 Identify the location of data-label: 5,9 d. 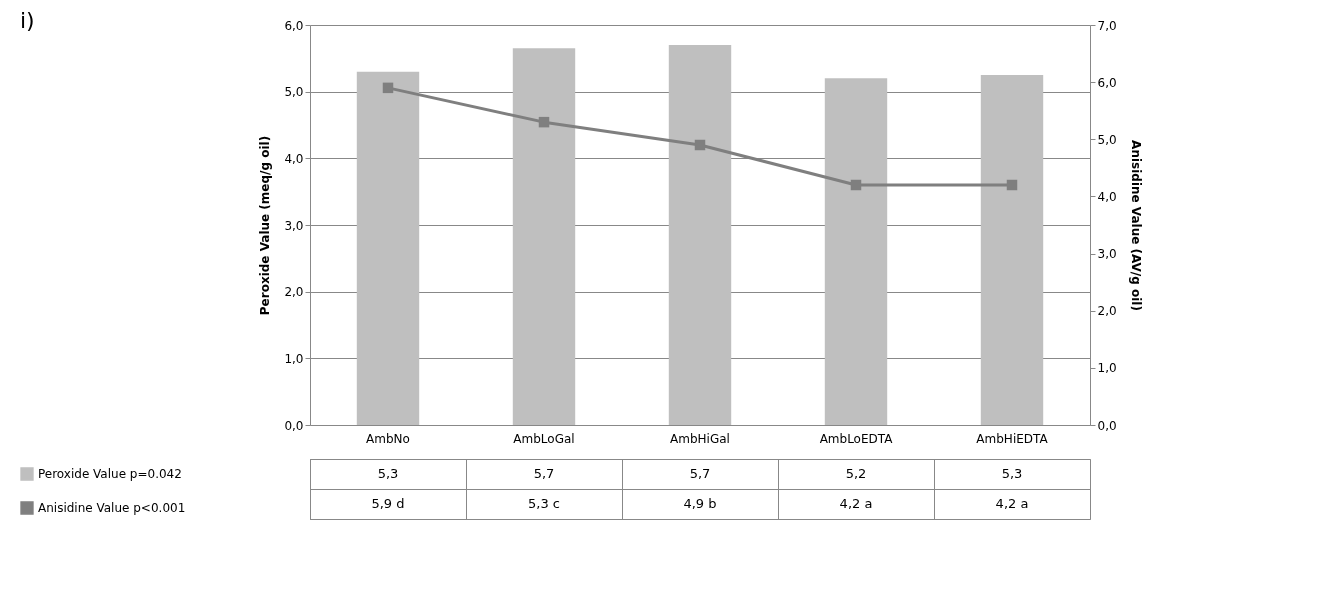
(388, 503).